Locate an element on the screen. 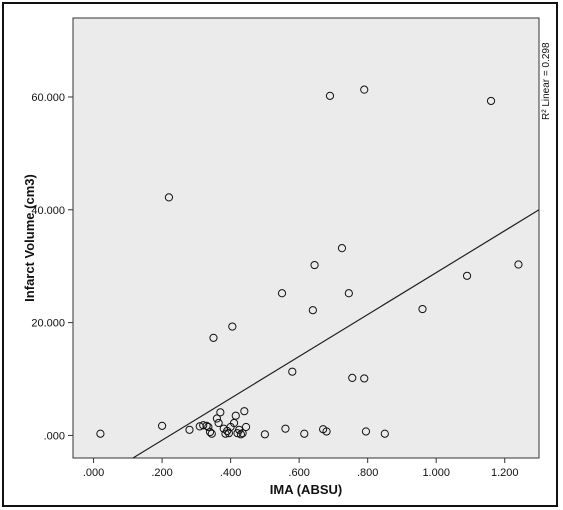 This screenshot has width=563, height=510. r2-label: R² Linear = 0.298 is located at coordinates (546, 81).